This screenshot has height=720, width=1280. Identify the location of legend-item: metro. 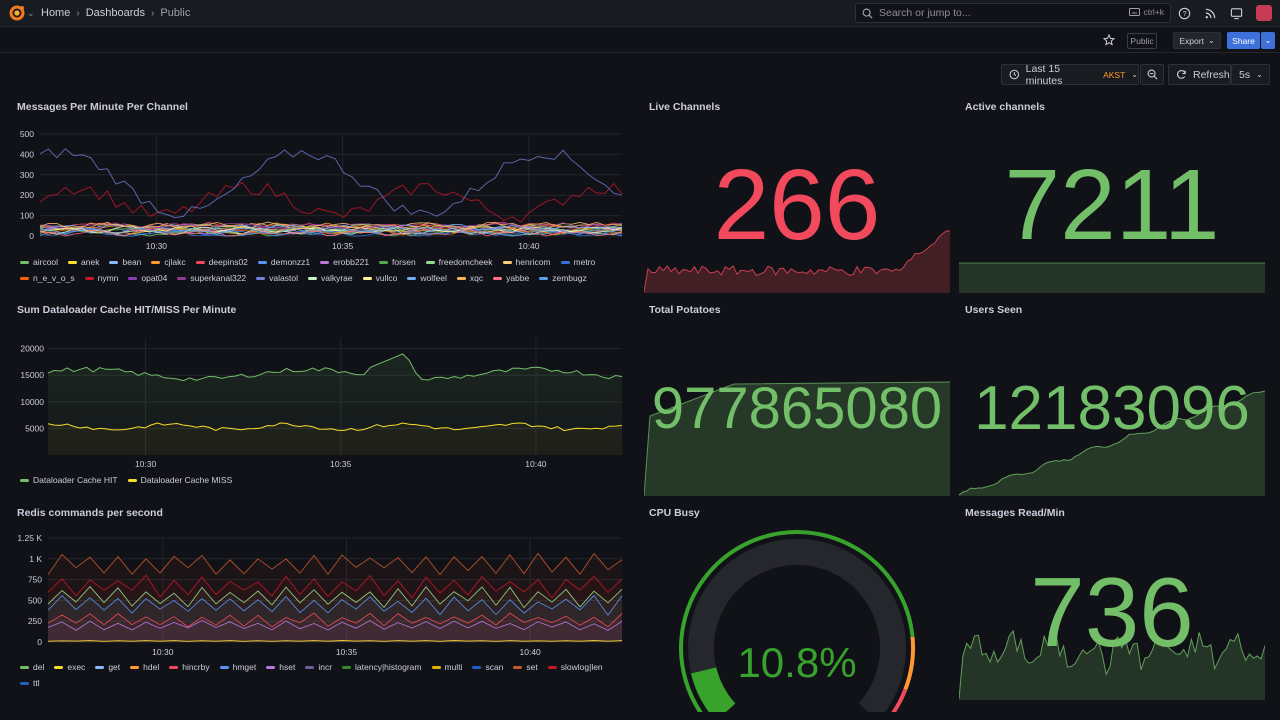
(577, 262).